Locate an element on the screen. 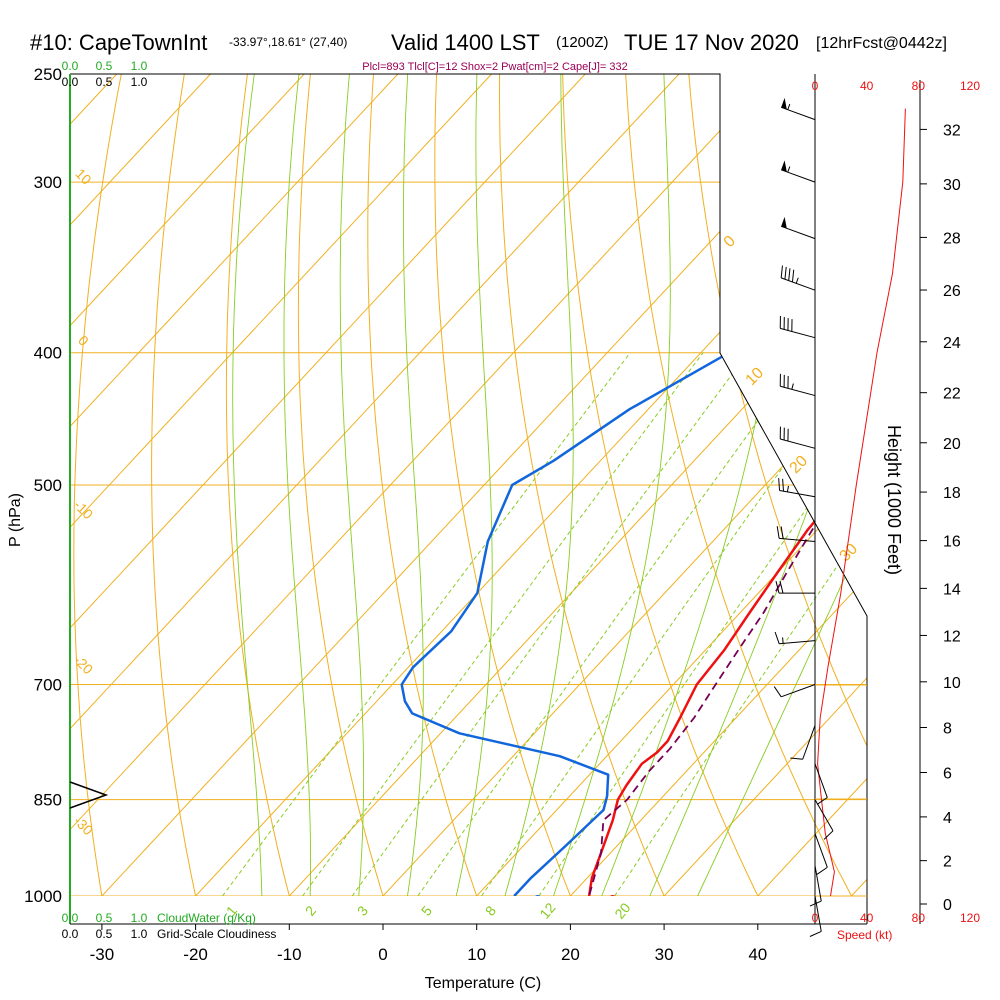 The width and height of the screenshot is (1000, 1000). height-tick-label: 6 is located at coordinates (947, 774).